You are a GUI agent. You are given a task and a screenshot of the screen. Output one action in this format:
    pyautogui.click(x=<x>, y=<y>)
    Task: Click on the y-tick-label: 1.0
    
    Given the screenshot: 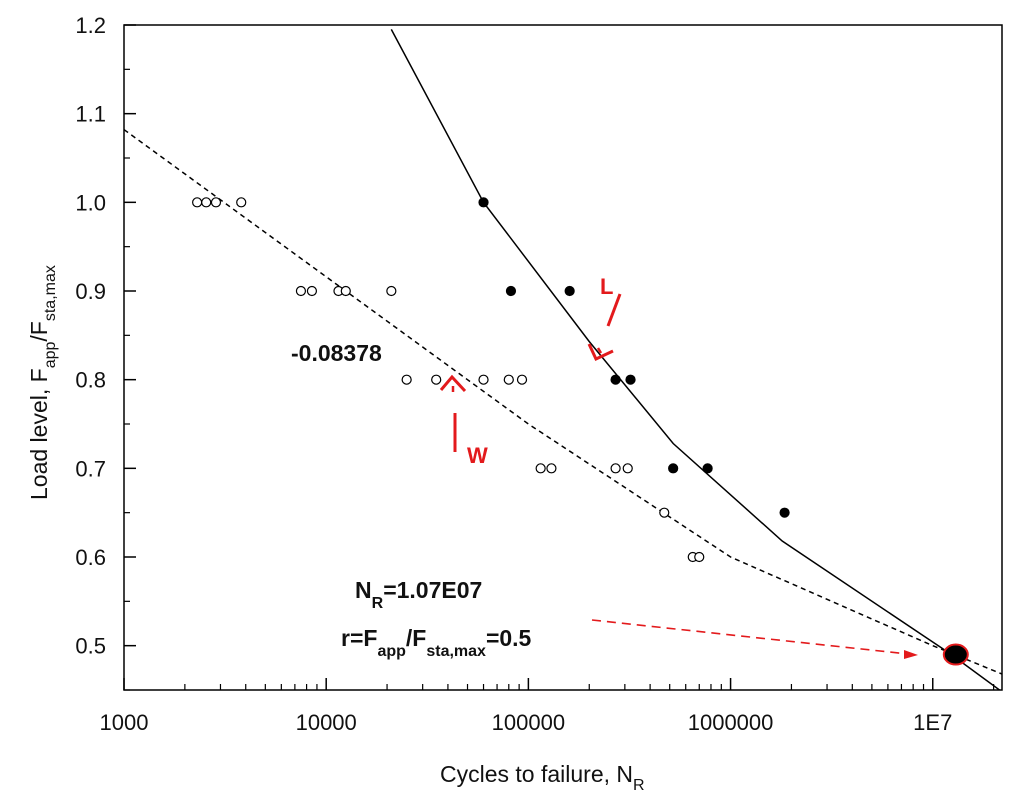 What is the action you would take?
    pyautogui.click(x=90, y=202)
    